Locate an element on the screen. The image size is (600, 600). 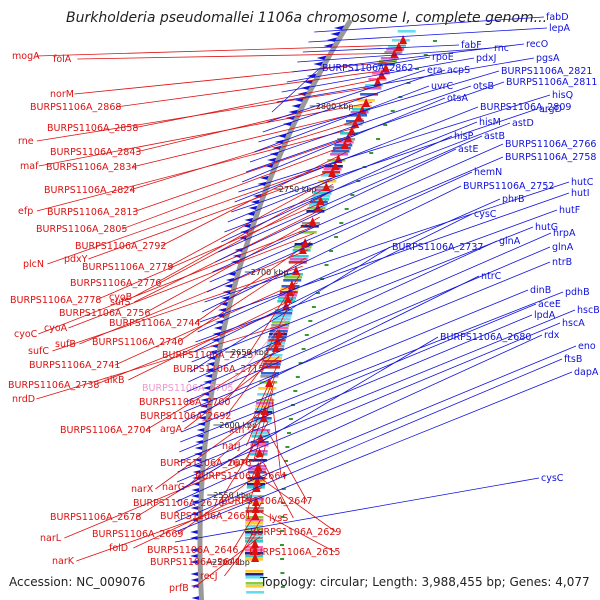
left-gene-label: argA is located at coordinates (171, 429).